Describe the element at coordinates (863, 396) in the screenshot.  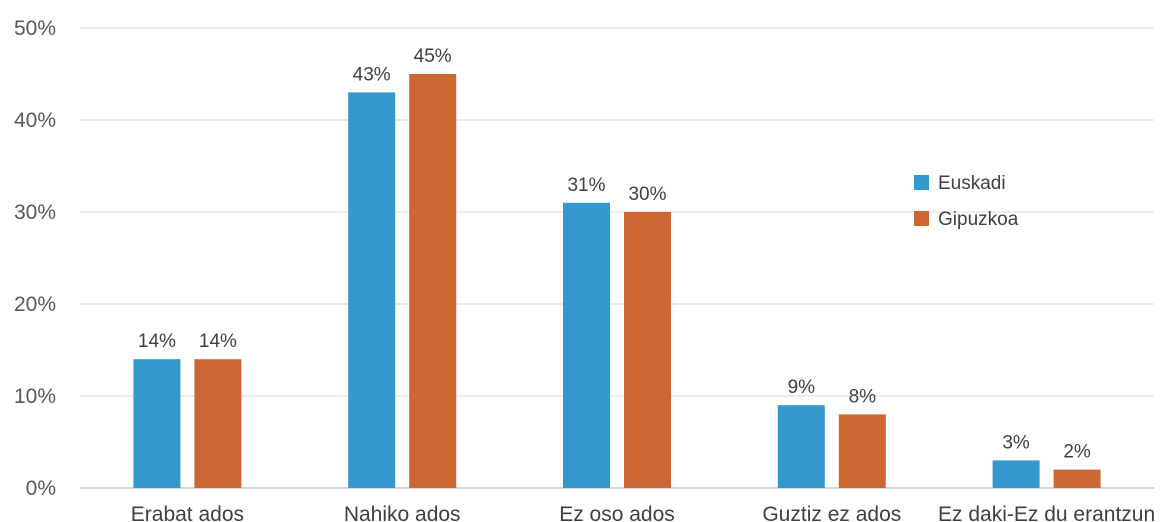
I see `data-label: 8%` at that location.